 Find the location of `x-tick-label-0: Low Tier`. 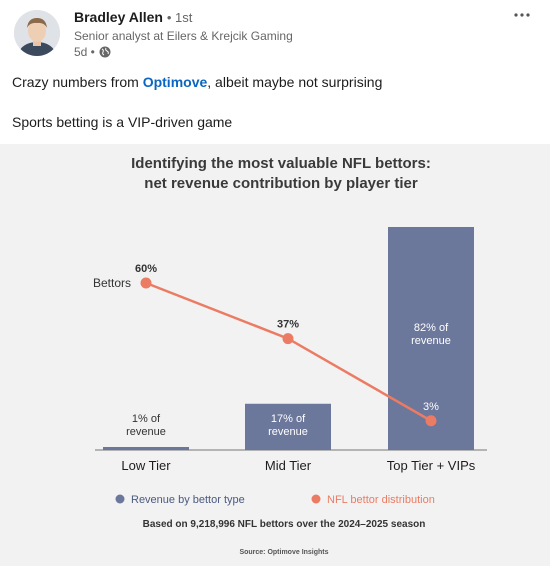

x-tick-label-0: Low Tier is located at coordinates (146, 465).